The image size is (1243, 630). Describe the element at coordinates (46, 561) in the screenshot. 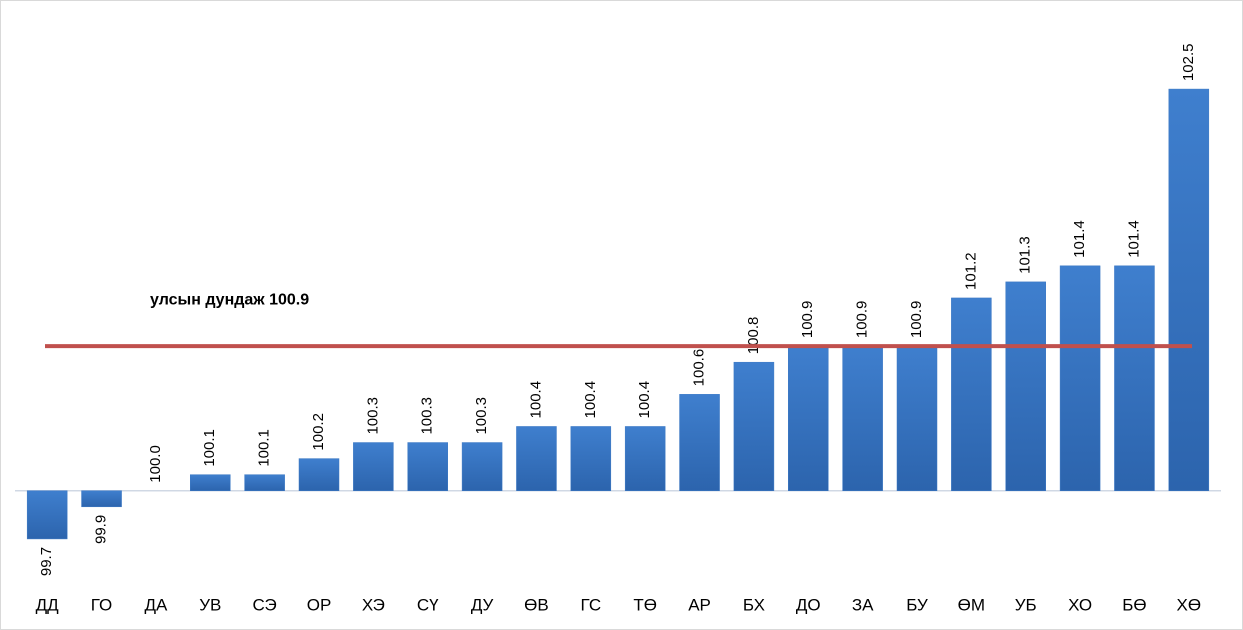

I see `value-label: 99.7` at that location.